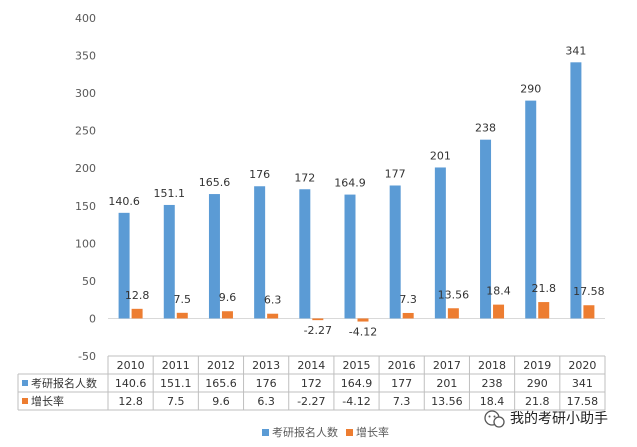  What do you see at coordinates (446, 383) in the screenshot?
I see `table-cell: 201` at bounding box center [446, 383].